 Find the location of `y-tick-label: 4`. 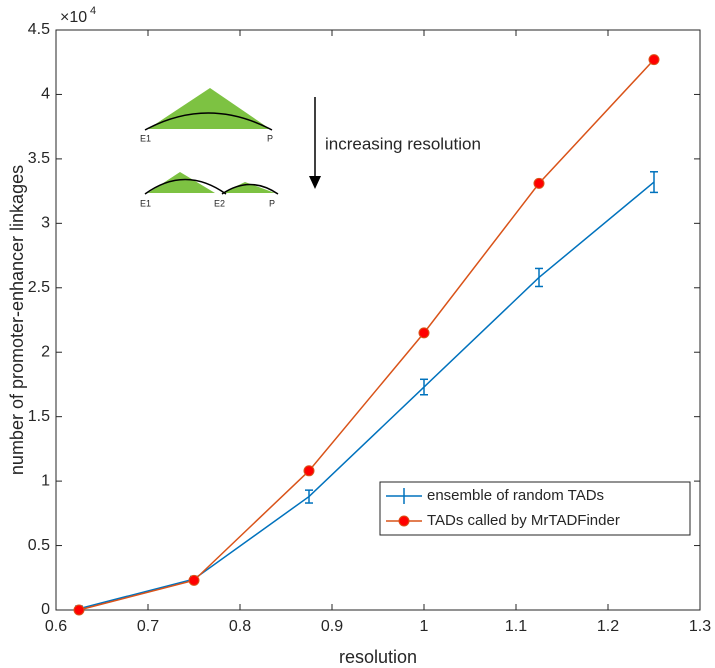

y-tick-label: 4 is located at coordinates (45, 94).